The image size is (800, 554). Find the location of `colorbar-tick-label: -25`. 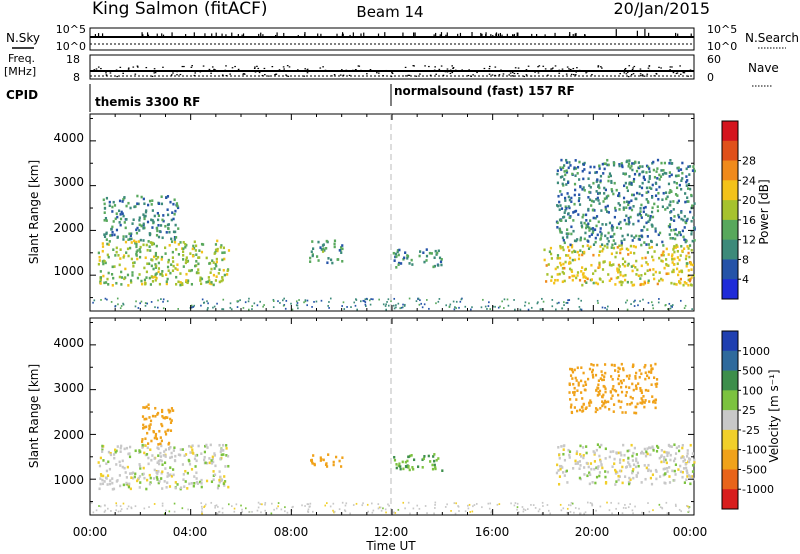

colorbar-tick-label: -25 is located at coordinates (751, 430).